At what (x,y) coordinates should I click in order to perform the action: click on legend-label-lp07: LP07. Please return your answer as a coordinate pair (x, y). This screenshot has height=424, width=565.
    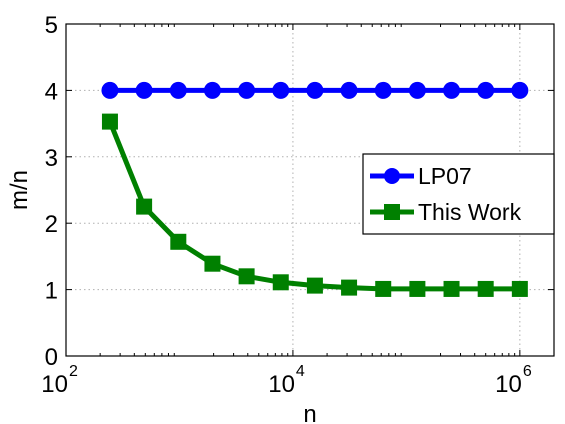
    Looking at the image, I should click on (445, 176).